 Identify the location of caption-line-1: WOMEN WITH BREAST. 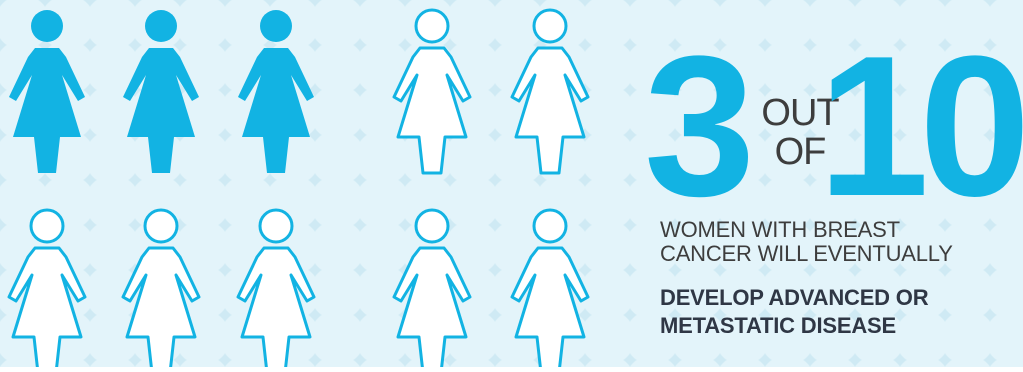
(780, 229).